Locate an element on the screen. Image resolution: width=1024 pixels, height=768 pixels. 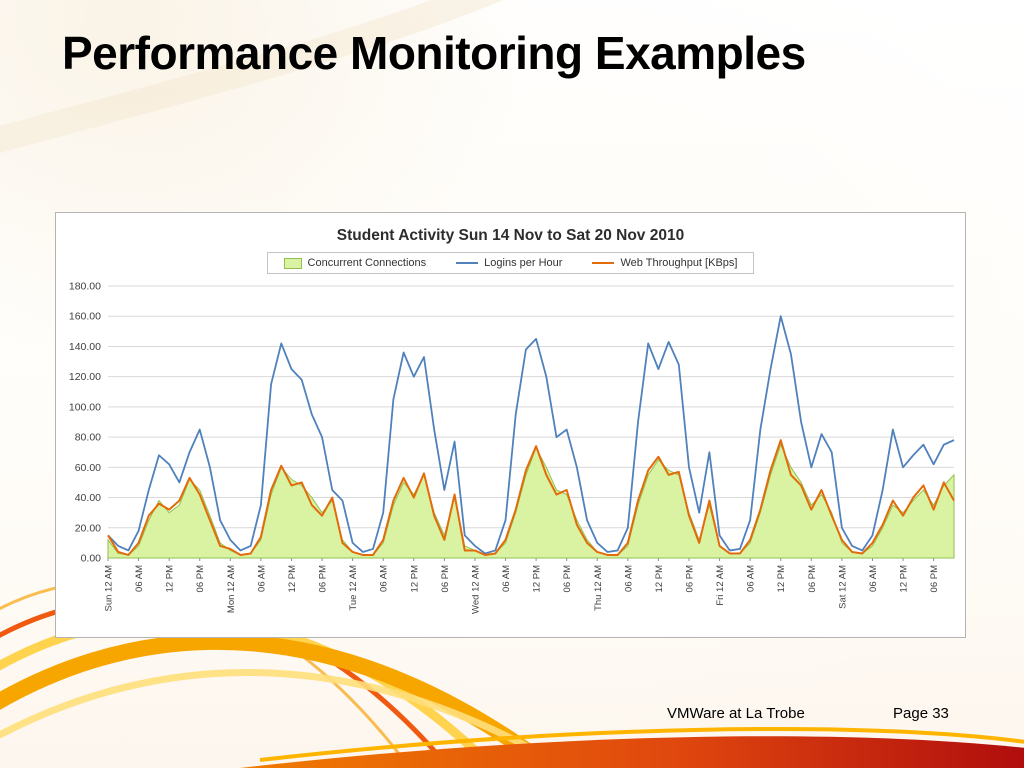
legend-item-concurrent-connections: Concurrent Connections is located at coordinates (355, 263).